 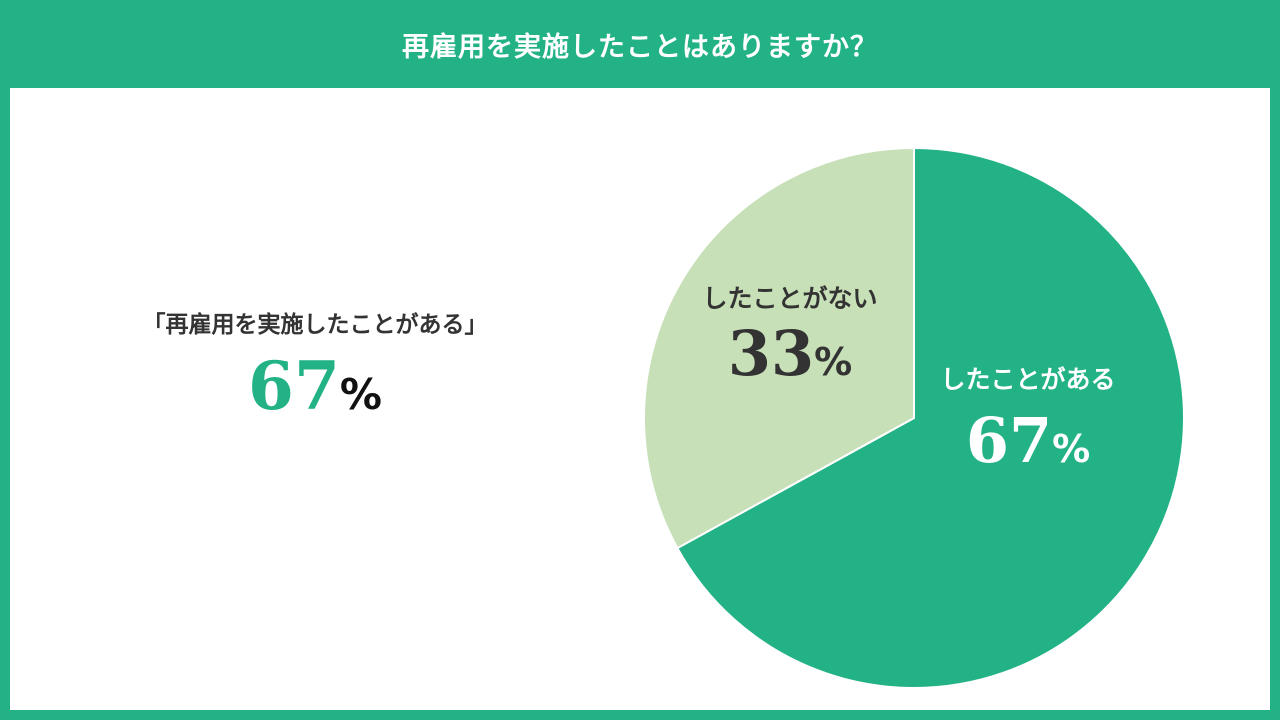 I want to click on summary-label: 「再雇用を実施したことがある」, so click(x=315, y=325).